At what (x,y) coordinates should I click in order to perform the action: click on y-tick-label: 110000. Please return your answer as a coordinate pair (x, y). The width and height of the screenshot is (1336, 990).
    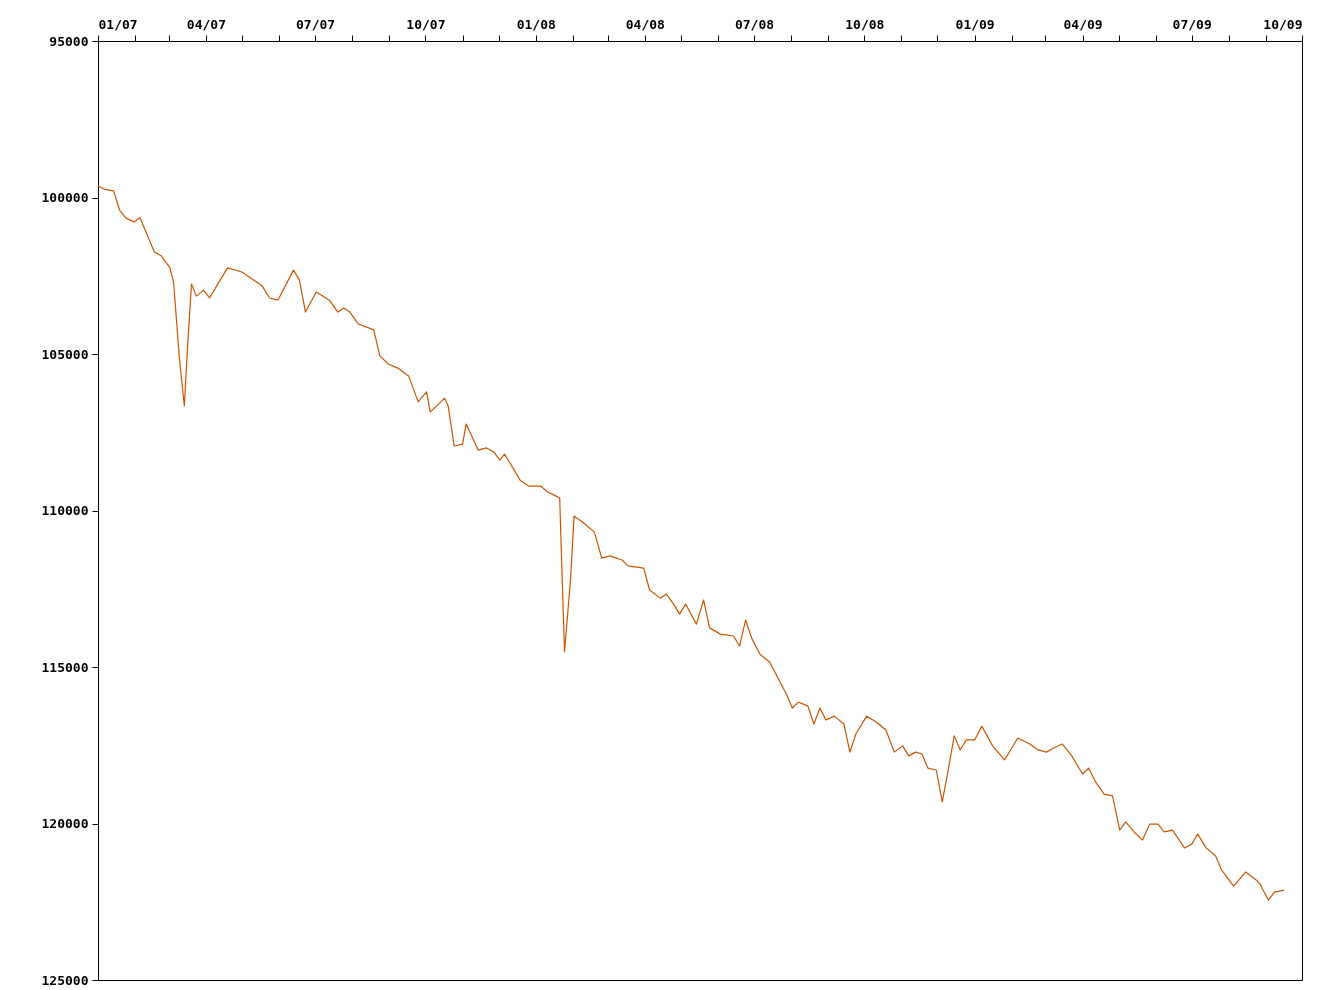
    Looking at the image, I should click on (65, 510).